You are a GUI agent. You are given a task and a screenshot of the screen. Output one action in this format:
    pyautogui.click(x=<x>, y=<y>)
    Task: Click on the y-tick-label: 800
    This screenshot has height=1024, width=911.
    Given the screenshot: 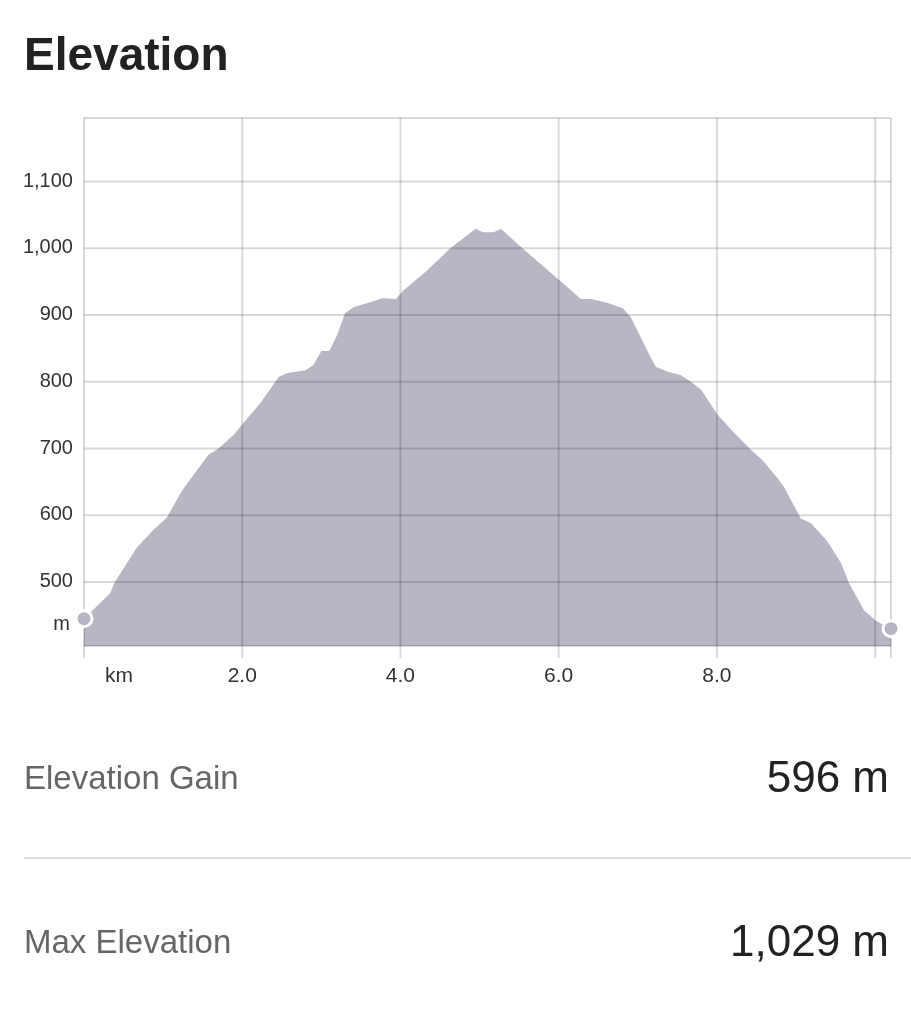 What is the action you would take?
    pyautogui.click(x=56, y=379)
    